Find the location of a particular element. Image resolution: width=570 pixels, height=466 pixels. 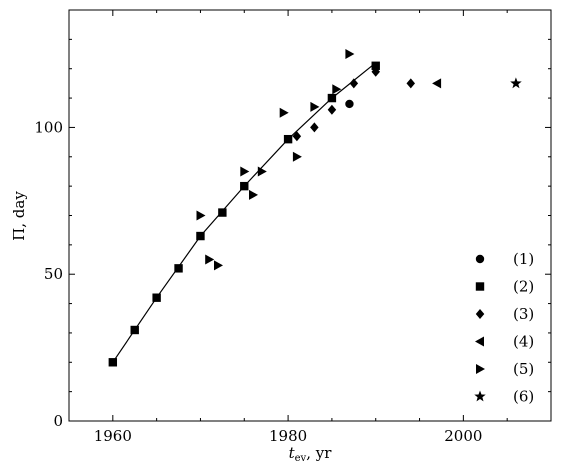

x-axis-label: tev, yr is located at coordinates (311, 454).